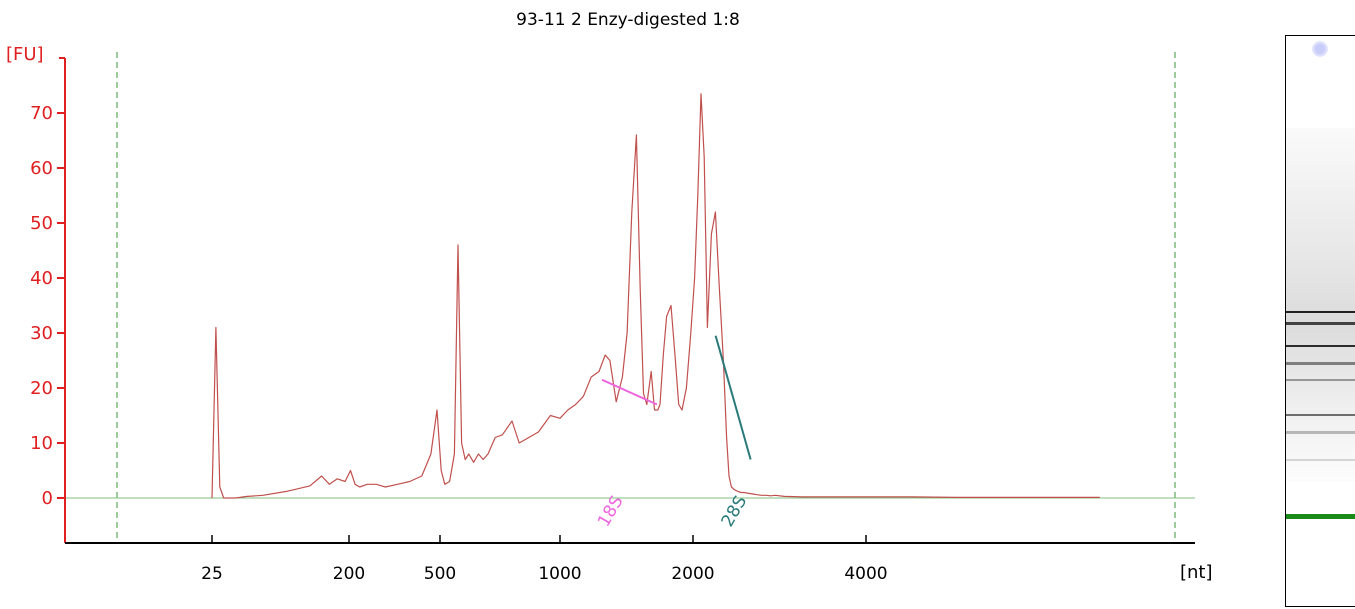 The image size is (1355, 609). What do you see at coordinates (41, 168) in the screenshot?
I see `y-tick-label-60: 60` at bounding box center [41, 168].